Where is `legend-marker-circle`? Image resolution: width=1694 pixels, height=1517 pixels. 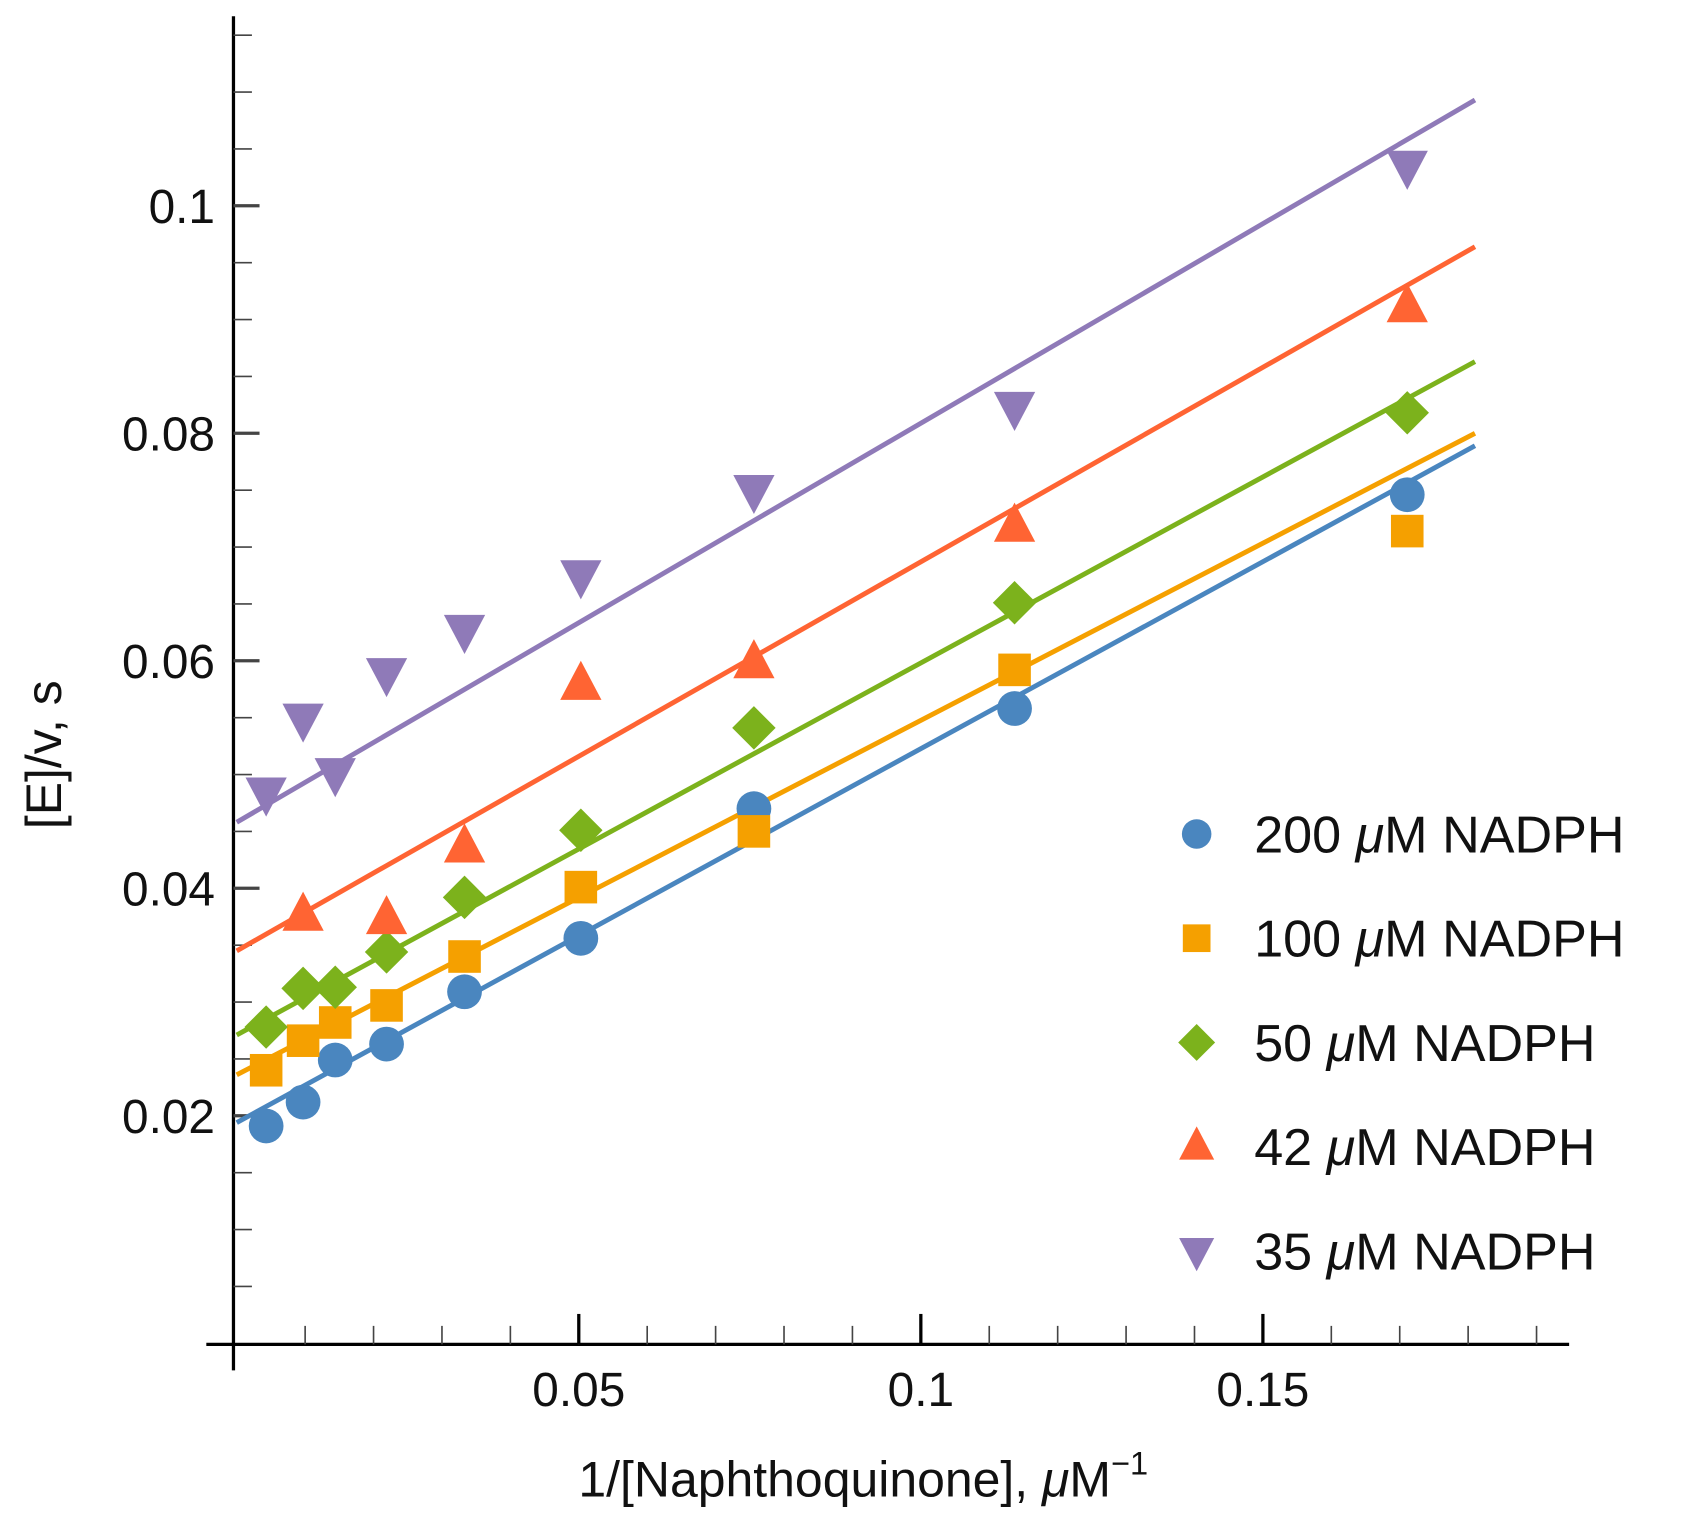 legend-marker-circle is located at coordinates (1196, 834).